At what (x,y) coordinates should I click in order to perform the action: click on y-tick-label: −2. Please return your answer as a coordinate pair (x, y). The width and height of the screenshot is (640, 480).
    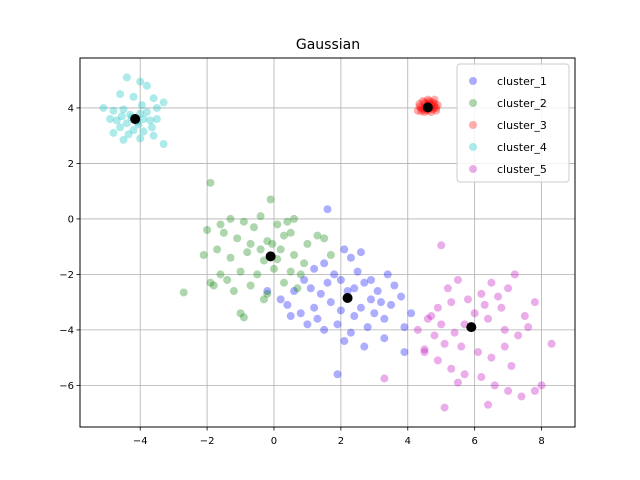
    Looking at the image, I should click on (66, 275).